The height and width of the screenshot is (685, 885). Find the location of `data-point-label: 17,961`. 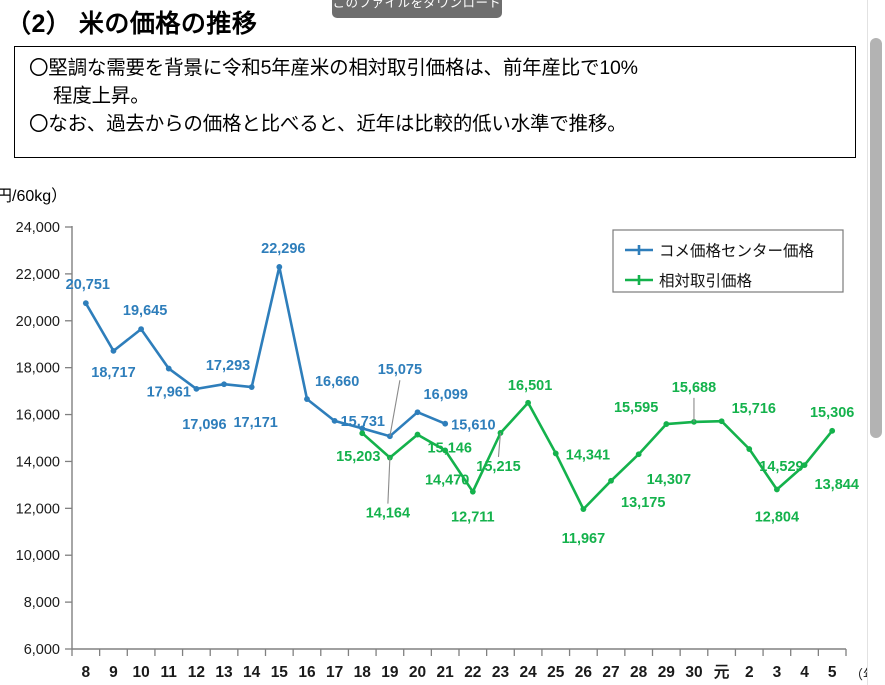

data-point-label: 17,961 is located at coordinates (169, 393).